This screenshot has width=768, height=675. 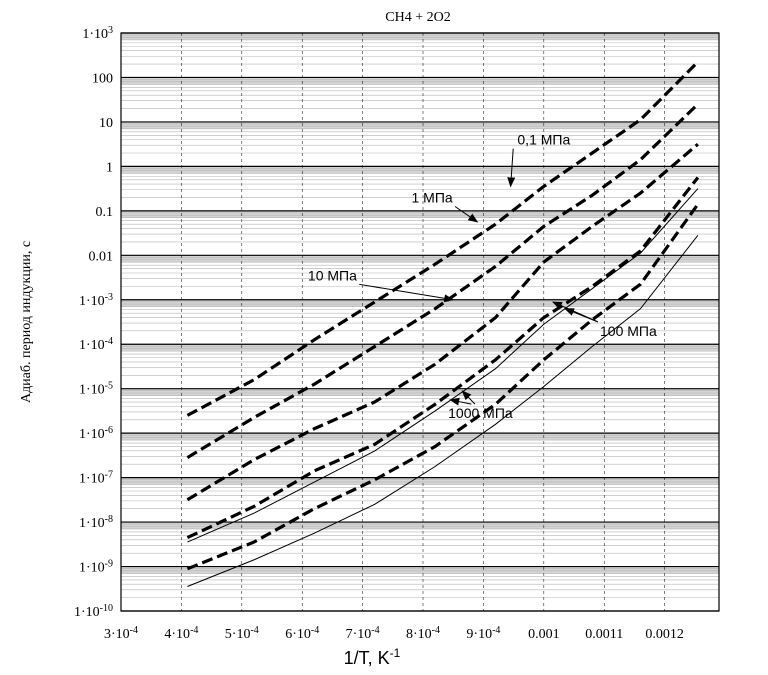 I want to click on y-tick-label: 1·10⁻⁶, so click(x=96, y=434).